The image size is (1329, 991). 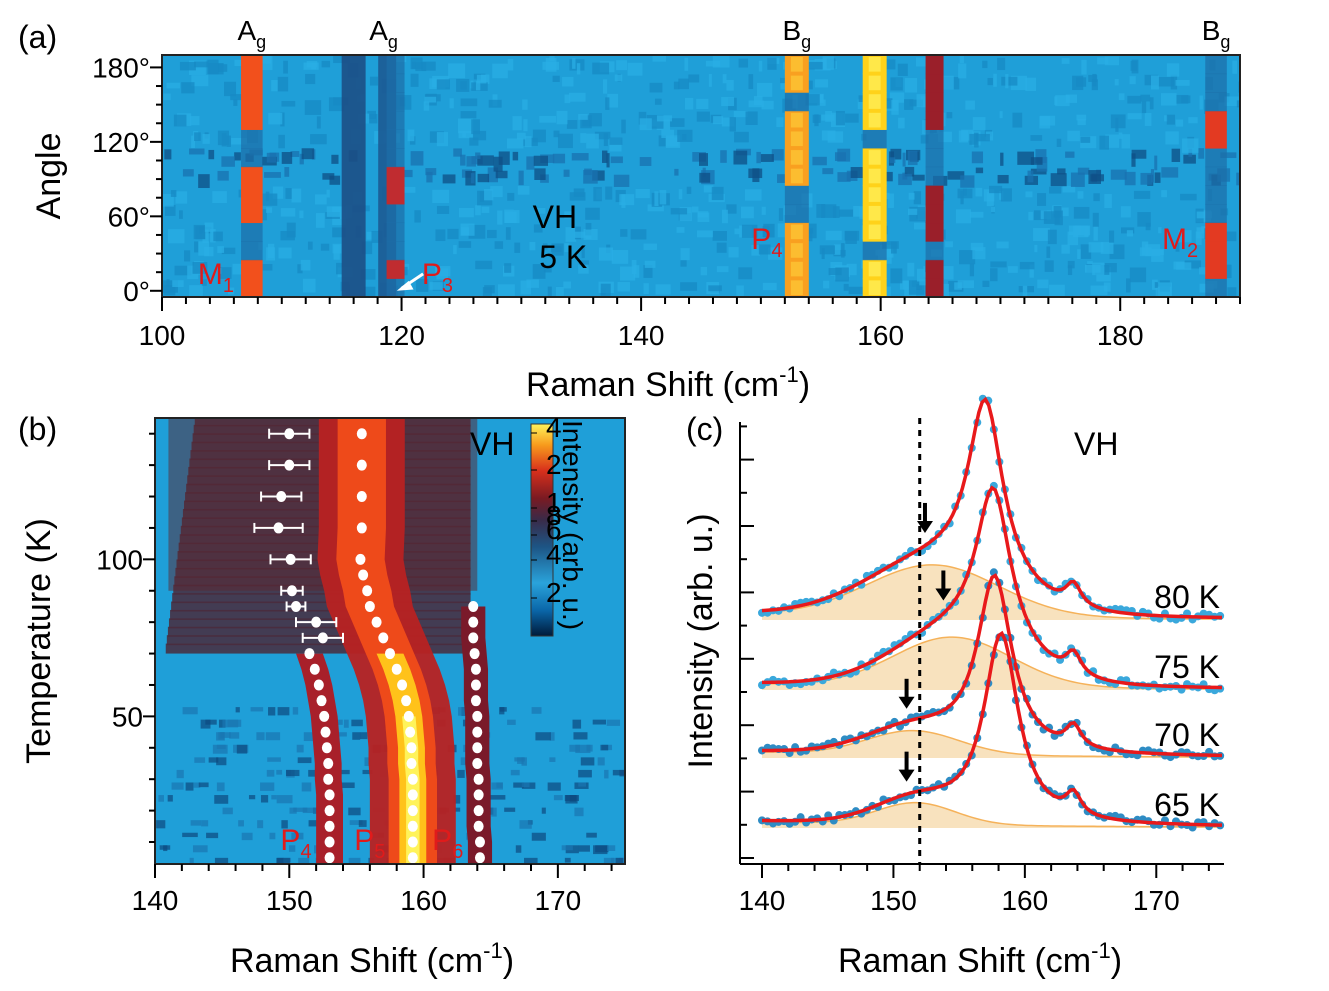 I want to click on bg-fill-80 K, so click(x=992, y=592).